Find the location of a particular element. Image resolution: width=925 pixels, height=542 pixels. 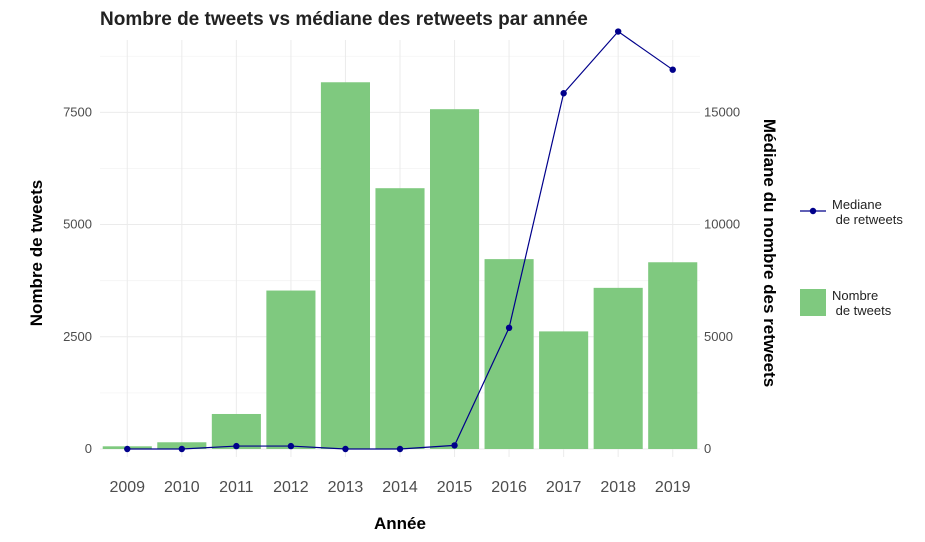

x-tick-label: 2011 is located at coordinates (236, 487).